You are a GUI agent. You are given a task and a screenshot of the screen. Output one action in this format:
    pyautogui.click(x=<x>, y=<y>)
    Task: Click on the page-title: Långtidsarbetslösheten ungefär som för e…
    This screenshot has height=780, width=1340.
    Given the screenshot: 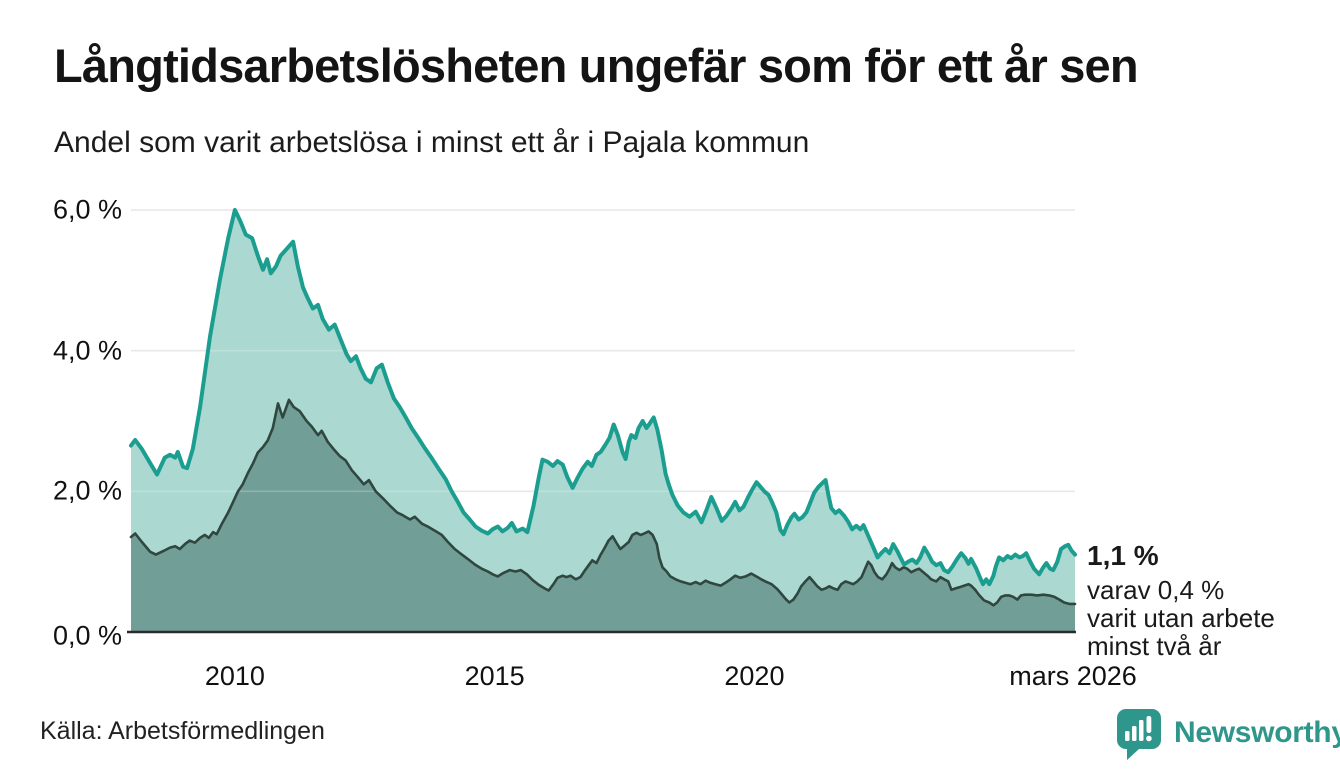 What is the action you would take?
    pyautogui.click(x=596, y=65)
    